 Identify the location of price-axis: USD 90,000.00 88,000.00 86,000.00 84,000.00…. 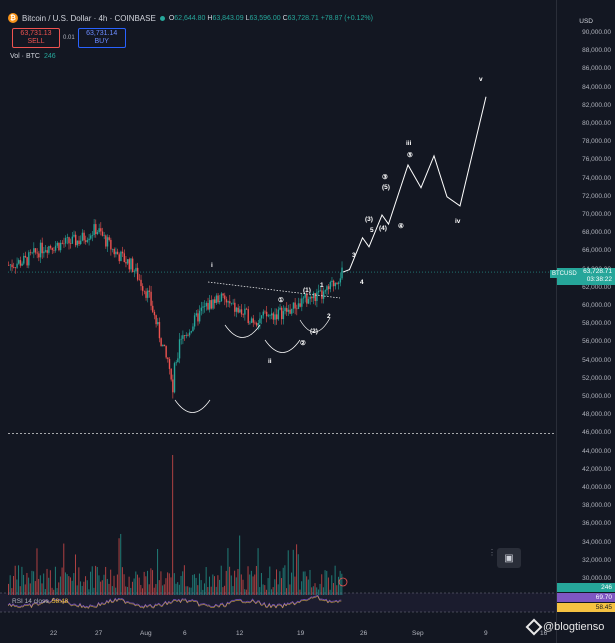
(585, 321).